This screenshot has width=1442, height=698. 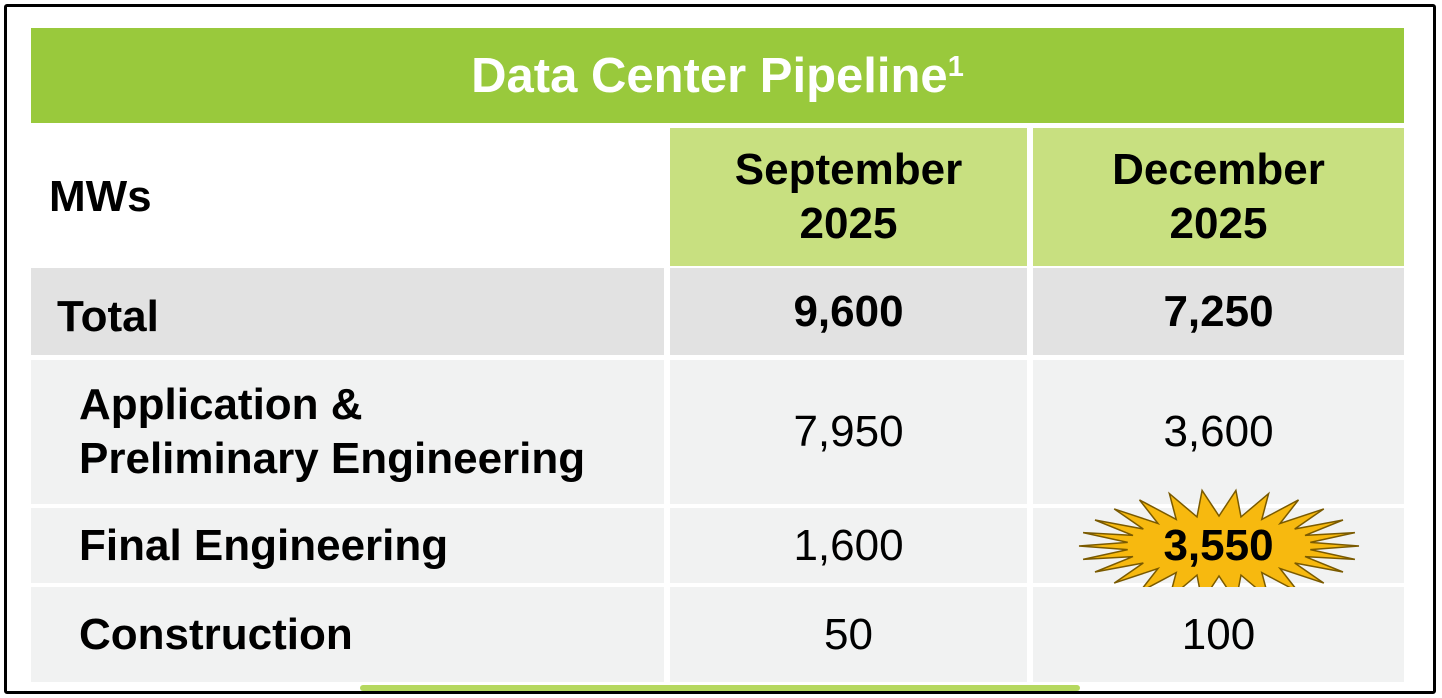 I want to click on header-september: September 2025, so click(x=848, y=197).